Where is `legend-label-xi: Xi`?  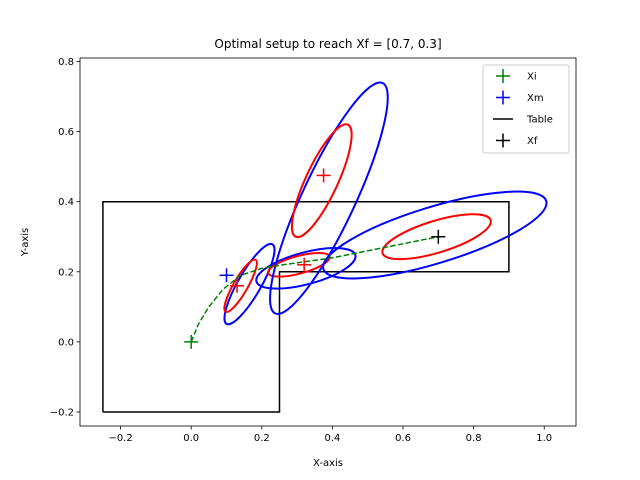
legend-label-xi: Xi is located at coordinates (532, 77).